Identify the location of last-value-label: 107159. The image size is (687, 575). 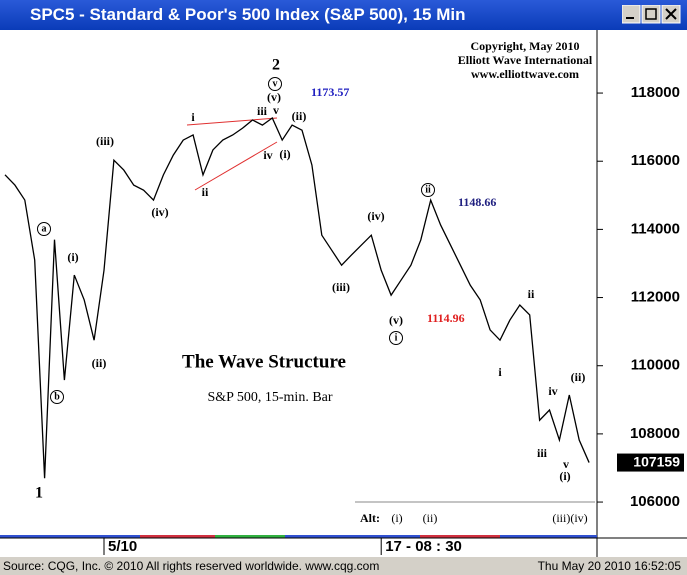
(656, 461).